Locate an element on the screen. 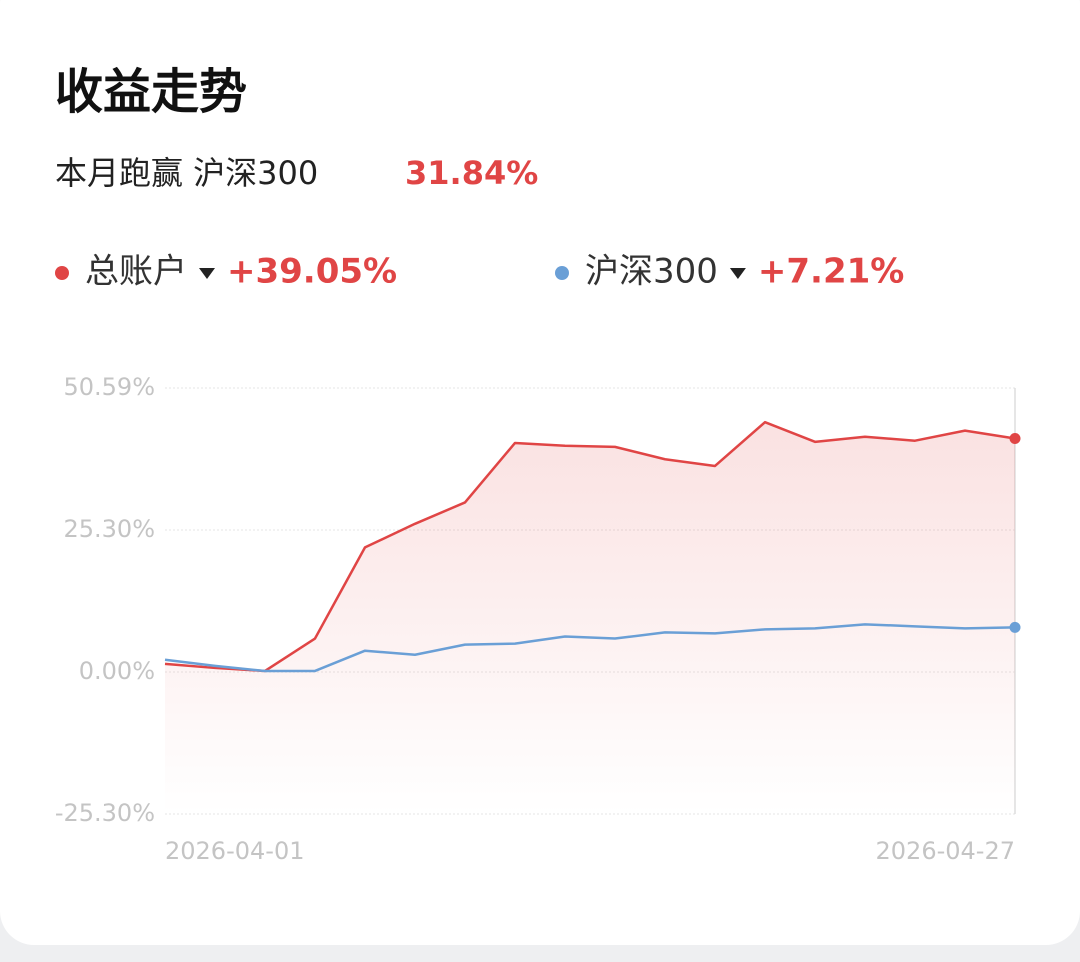  outperform-value: 31.84% is located at coordinates (471, 173).